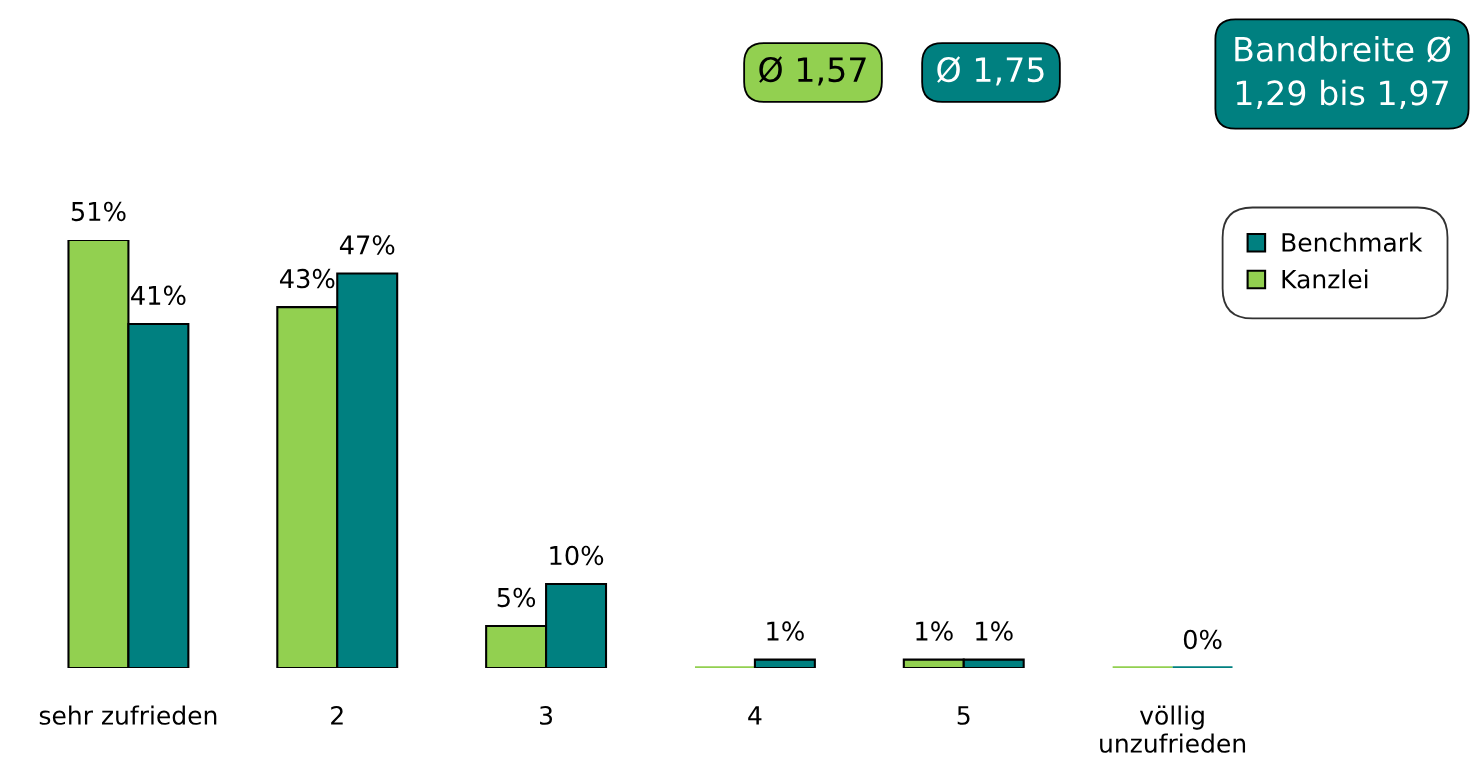 Image resolution: width=1471 pixels, height=768 pixels. What do you see at coordinates (158, 295) in the screenshot?
I see `data-label: 41%` at bounding box center [158, 295].